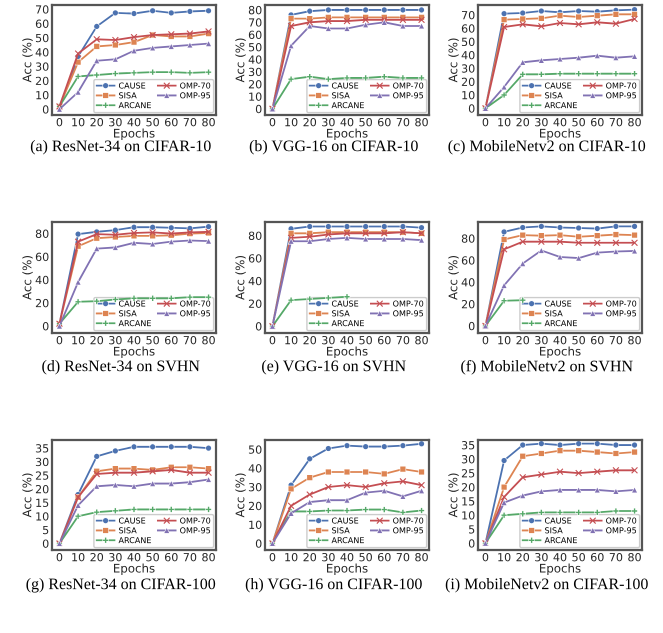 The height and width of the screenshot is (633, 663). What do you see at coordinates (42, 9) in the screenshot?
I see `y-tick-label: 70` at bounding box center [42, 9].